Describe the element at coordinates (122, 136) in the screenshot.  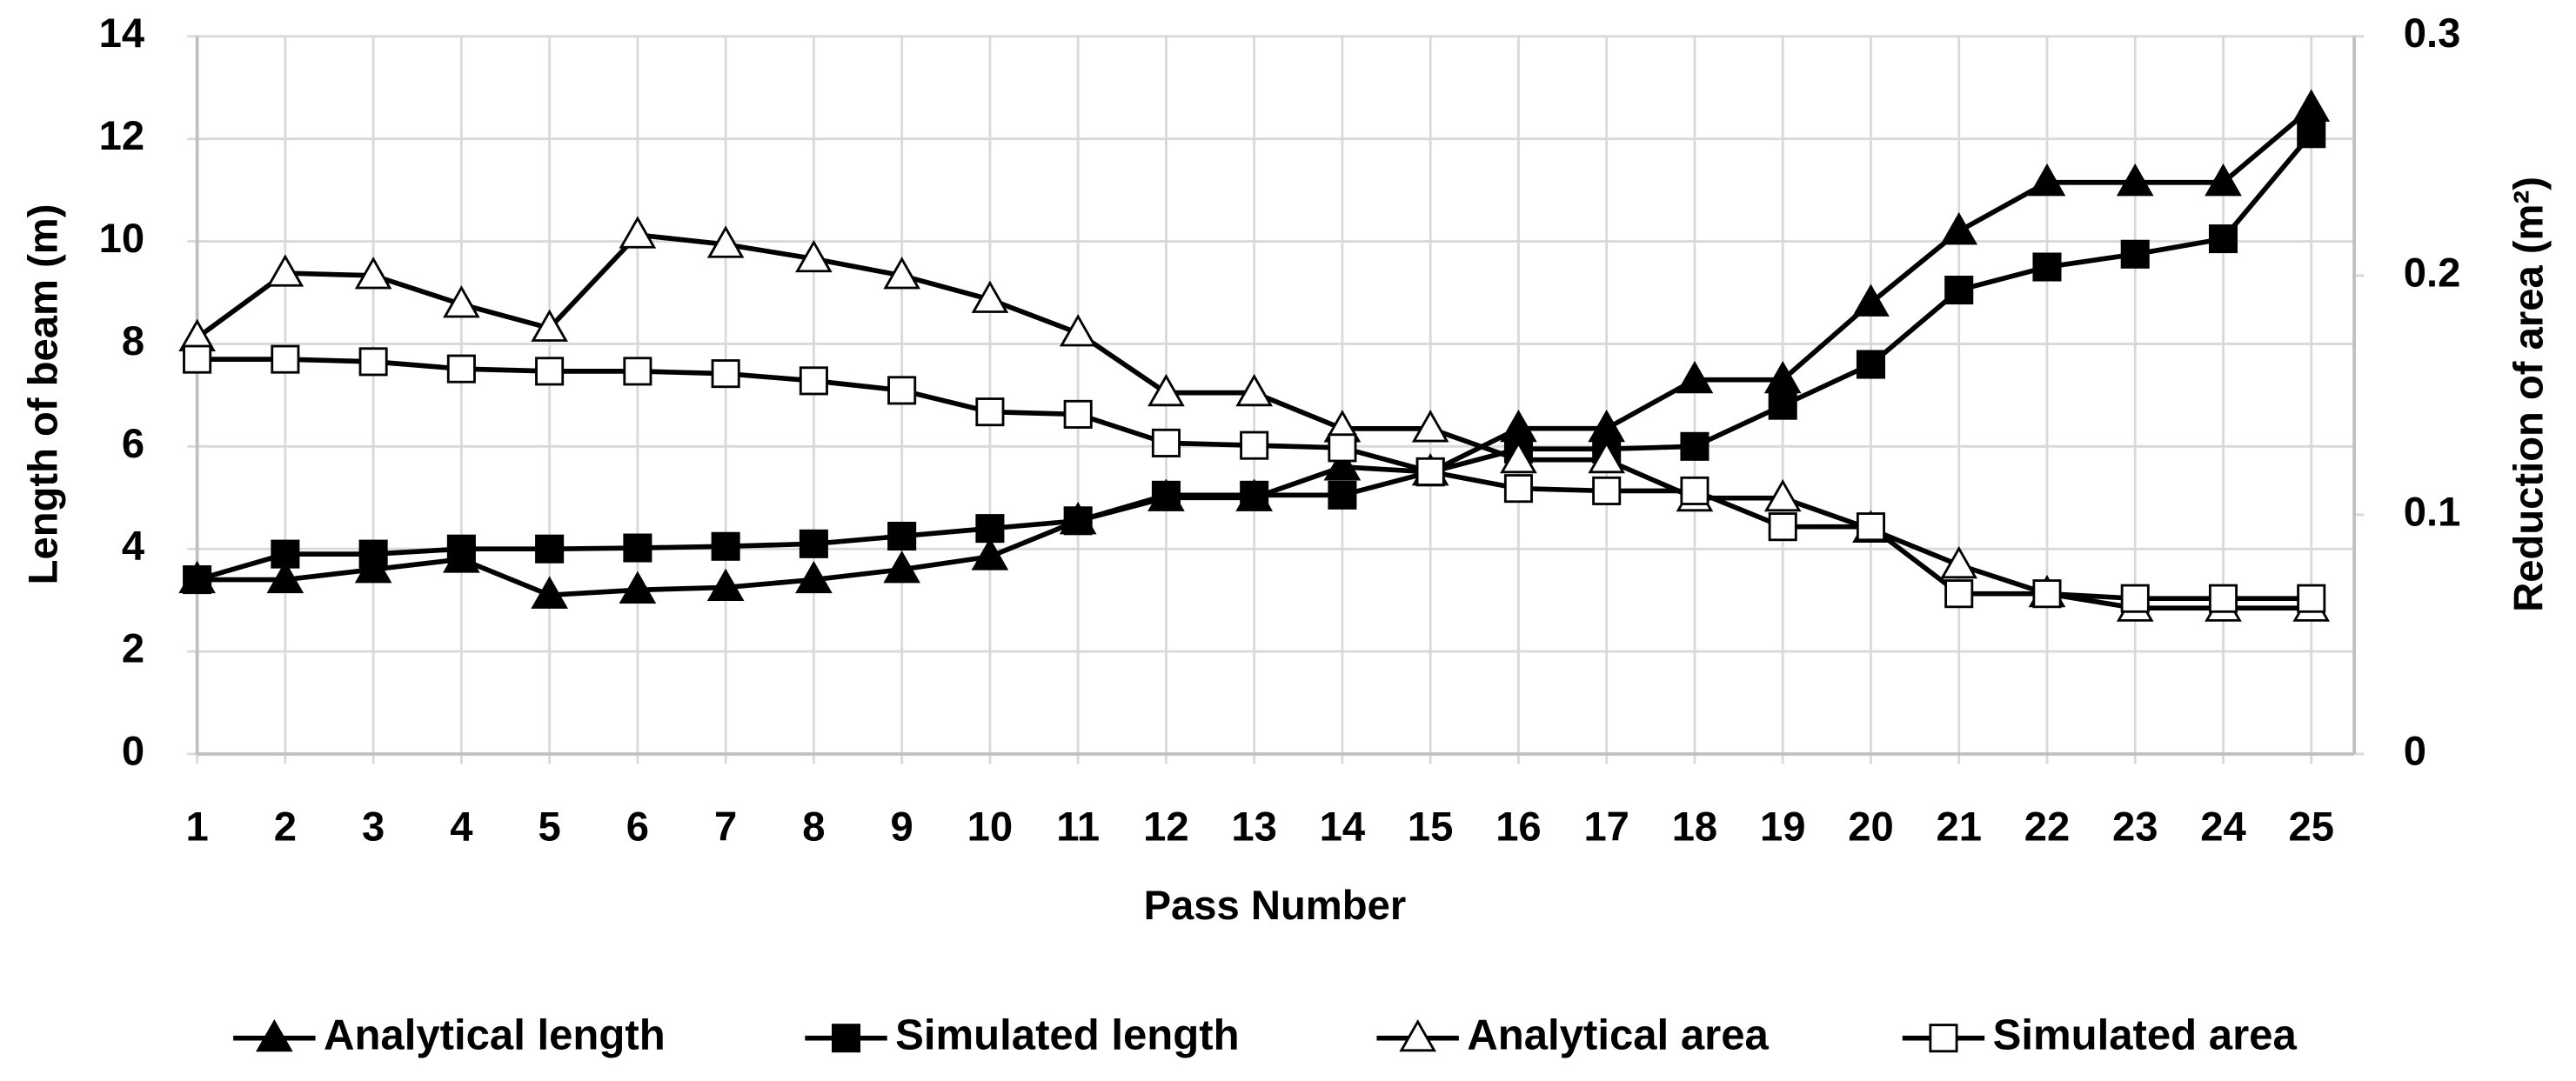
I see `y-tick-label: 12` at that location.